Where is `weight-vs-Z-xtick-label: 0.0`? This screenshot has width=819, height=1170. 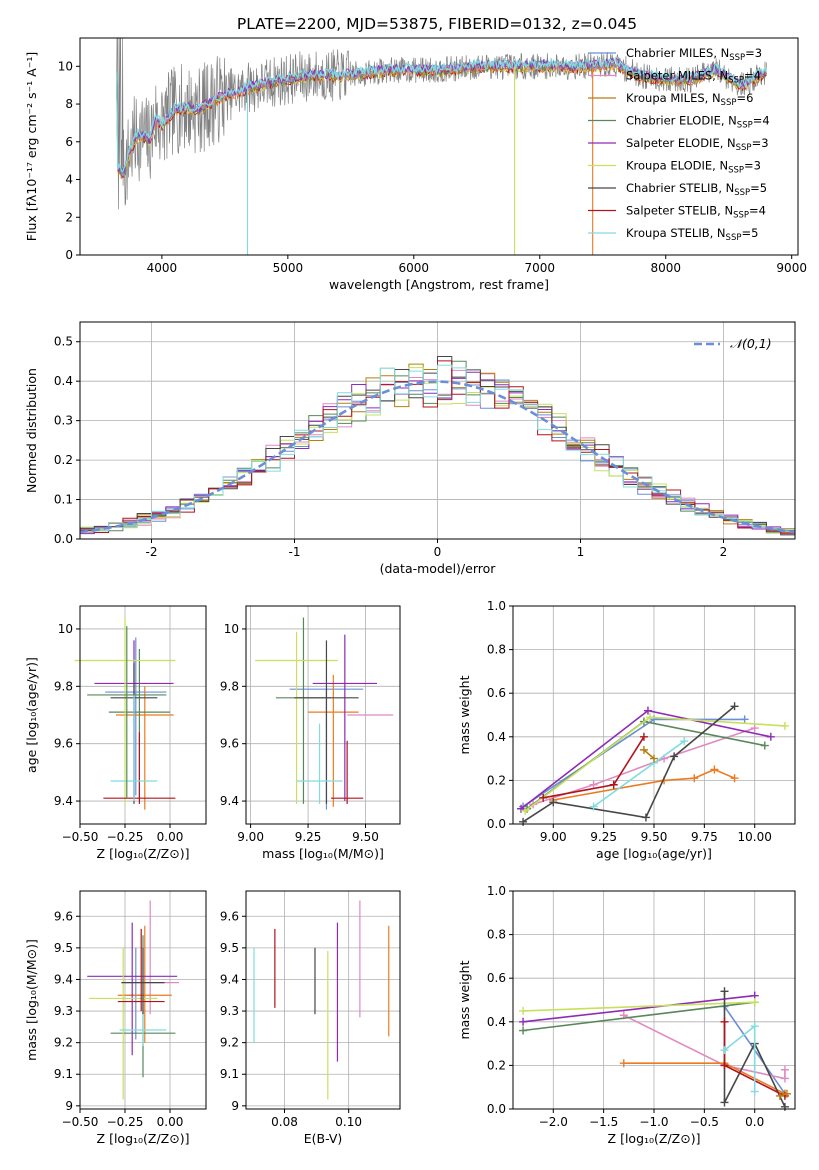 weight-vs-Z-xtick-label: 0.0 is located at coordinates (754, 1122).